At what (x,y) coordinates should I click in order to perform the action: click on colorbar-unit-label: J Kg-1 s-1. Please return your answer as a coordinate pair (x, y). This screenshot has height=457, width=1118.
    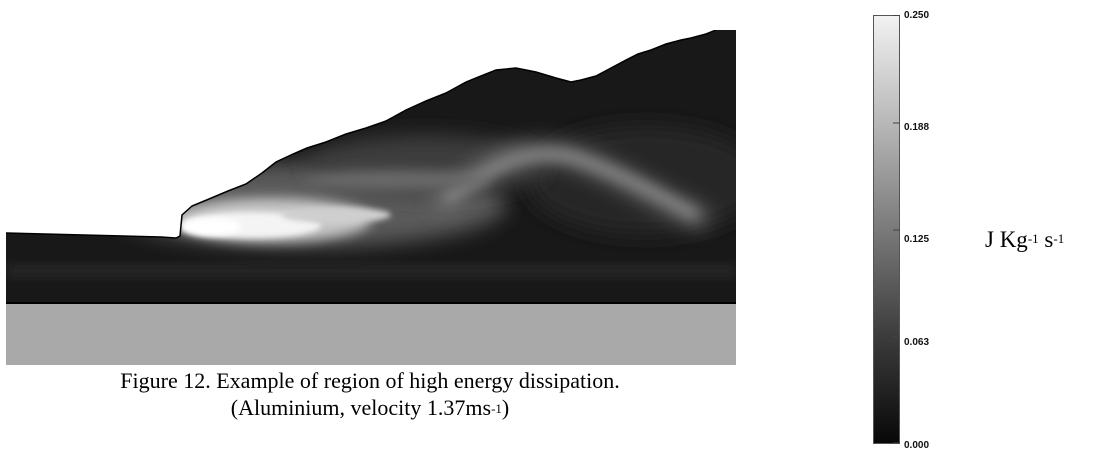
    Looking at the image, I should click on (1025, 239).